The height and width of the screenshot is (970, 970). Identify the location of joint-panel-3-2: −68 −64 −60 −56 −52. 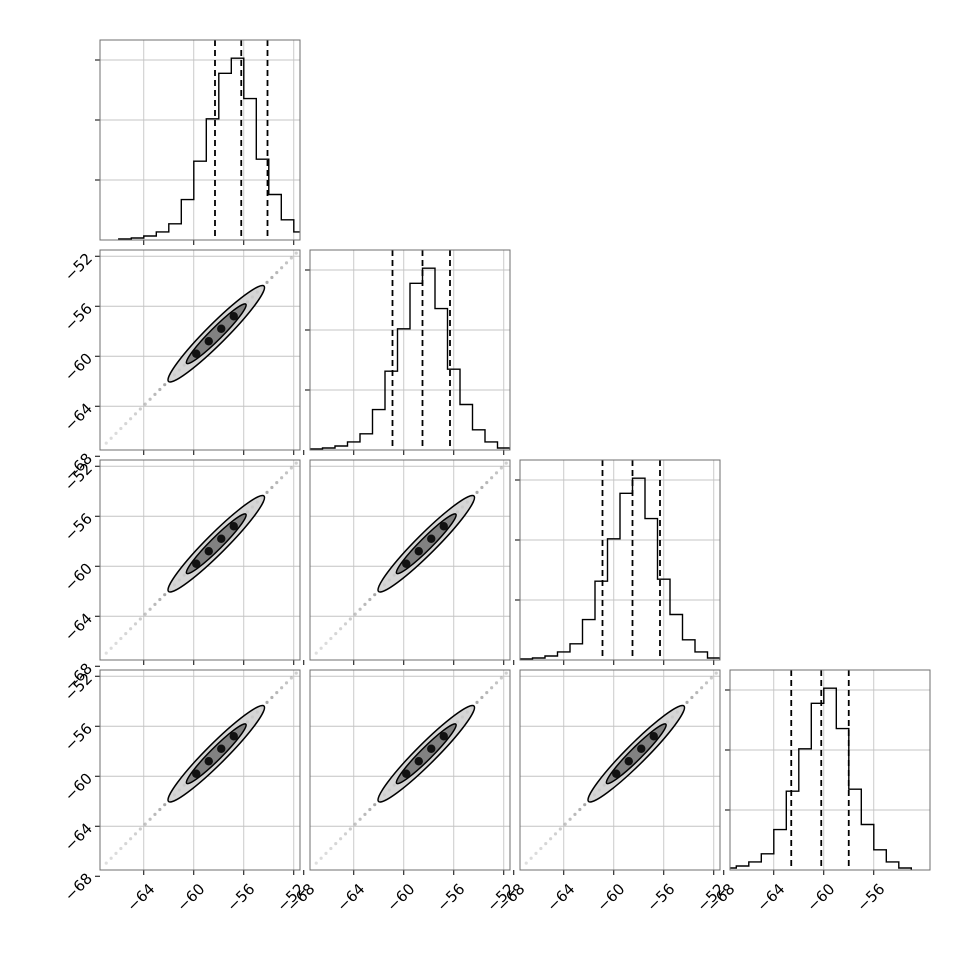
(611, 792).